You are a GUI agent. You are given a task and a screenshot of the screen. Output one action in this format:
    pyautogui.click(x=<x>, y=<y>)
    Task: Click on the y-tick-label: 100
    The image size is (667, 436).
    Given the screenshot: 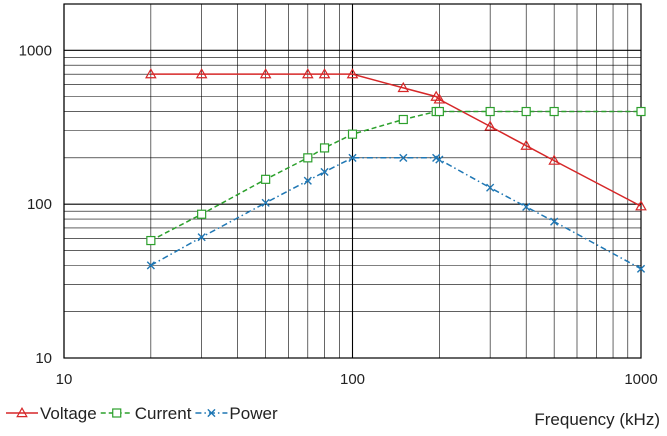 What is the action you would take?
    pyautogui.click(x=39, y=204)
    